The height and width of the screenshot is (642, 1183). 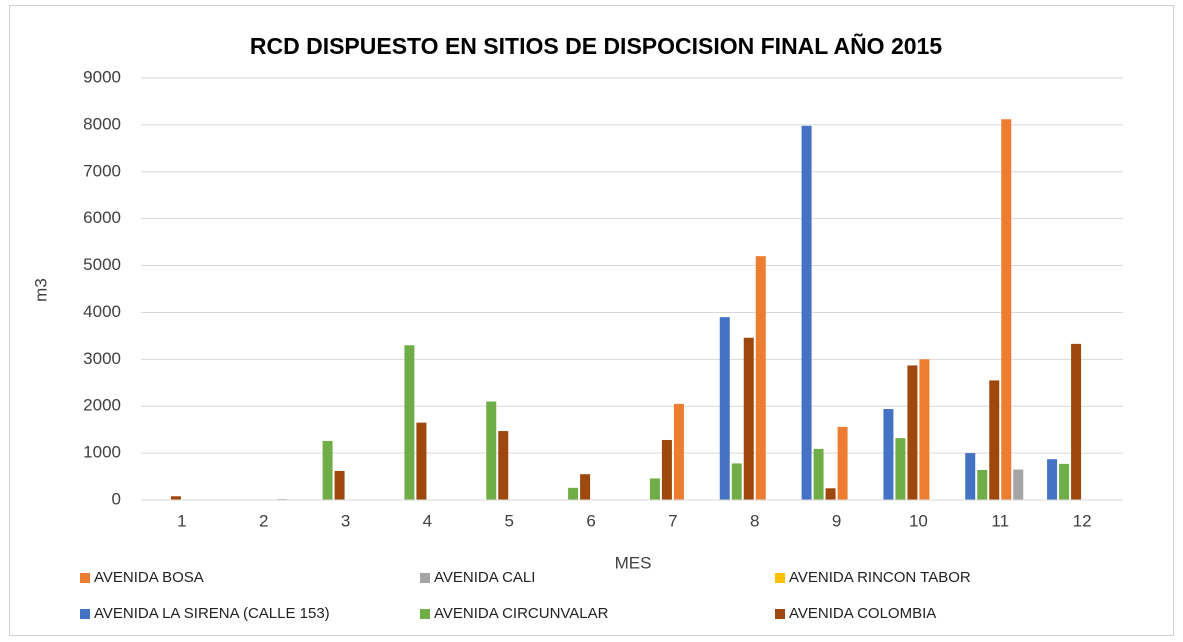 What do you see at coordinates (1082, 520) in the screenshot?
I see `x-tick-label: 12` at bounding box center [1082, 520].